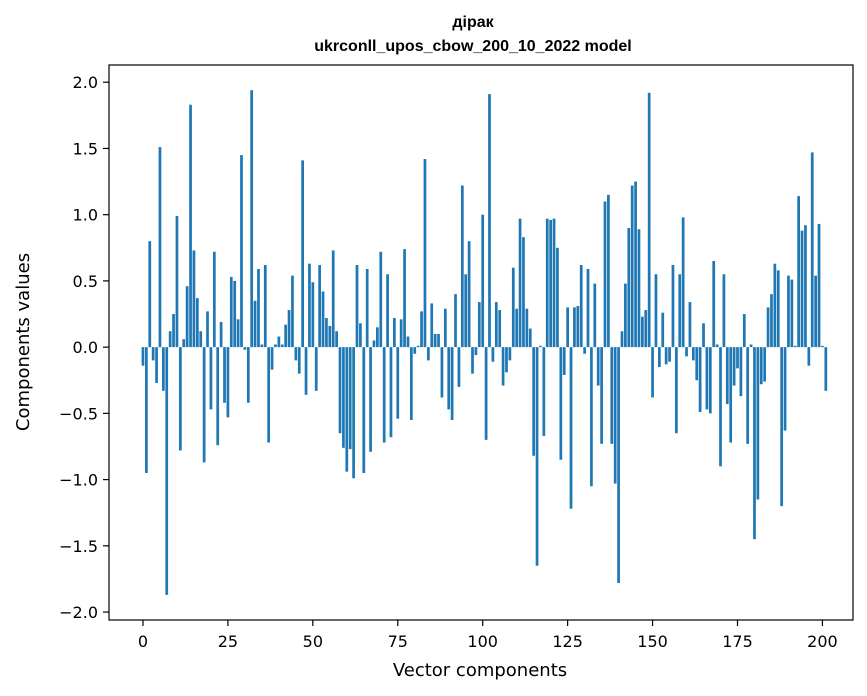  I want to click on y-tick-label: −0.5, so click(78, 413).